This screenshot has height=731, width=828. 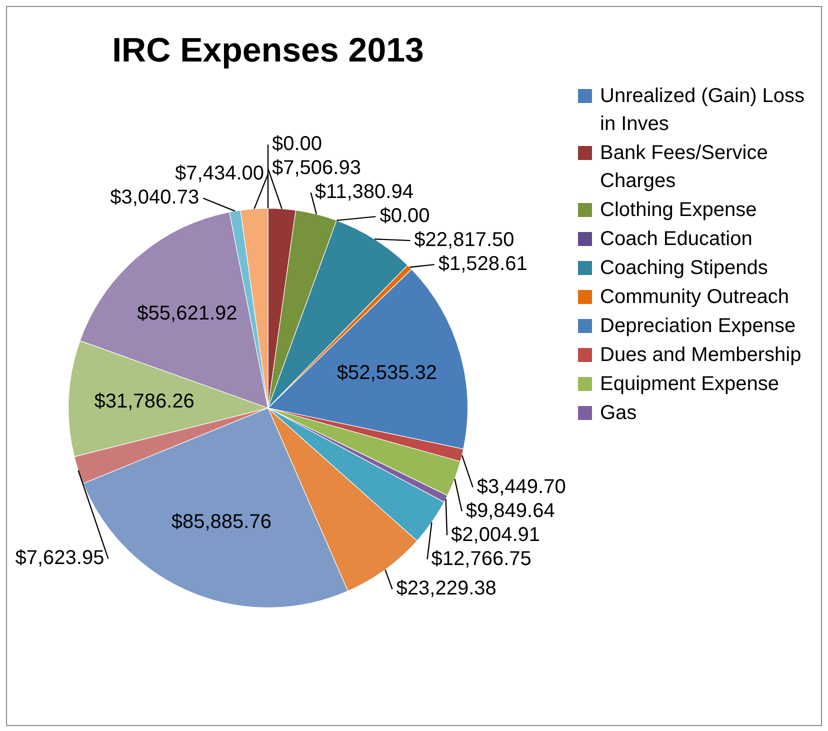 I want to click on data-label: $22,817.50, so click(x=464, y=240).